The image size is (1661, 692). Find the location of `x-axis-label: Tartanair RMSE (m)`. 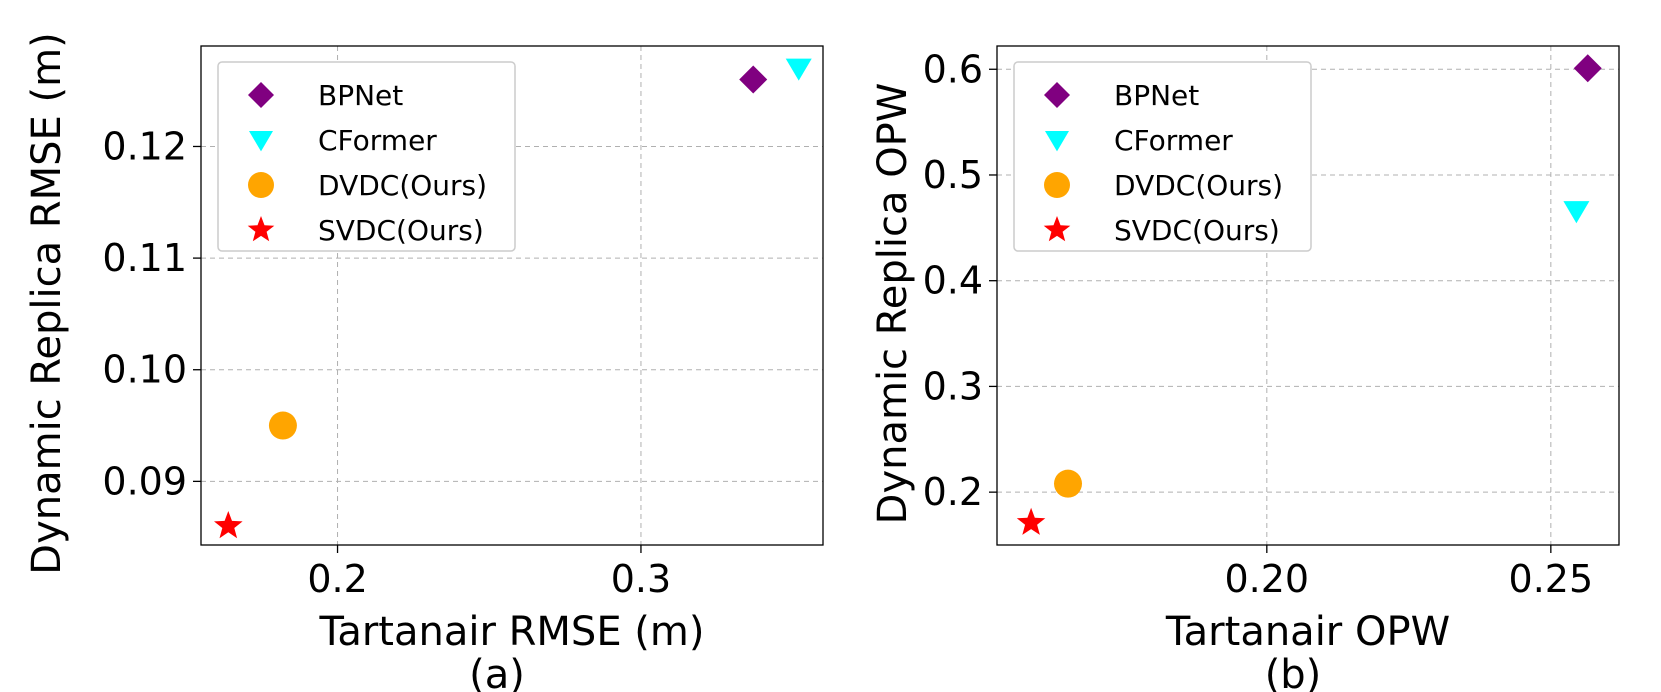

x-axis-label: Tartanair RMSE (m) is located at coordinates (512, 632).